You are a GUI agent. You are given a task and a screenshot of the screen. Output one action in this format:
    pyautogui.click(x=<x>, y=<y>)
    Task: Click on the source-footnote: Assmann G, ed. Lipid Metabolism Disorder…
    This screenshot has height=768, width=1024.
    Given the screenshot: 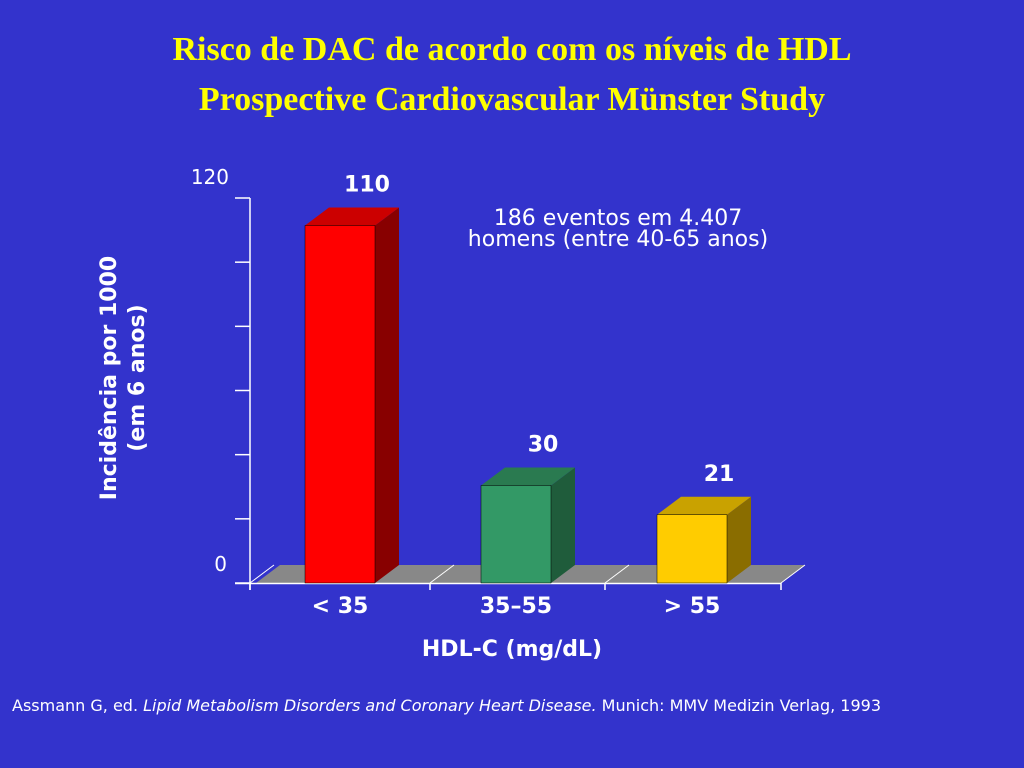 What is the action you would take?
    pyautogui.click(x=512, y=706)
    